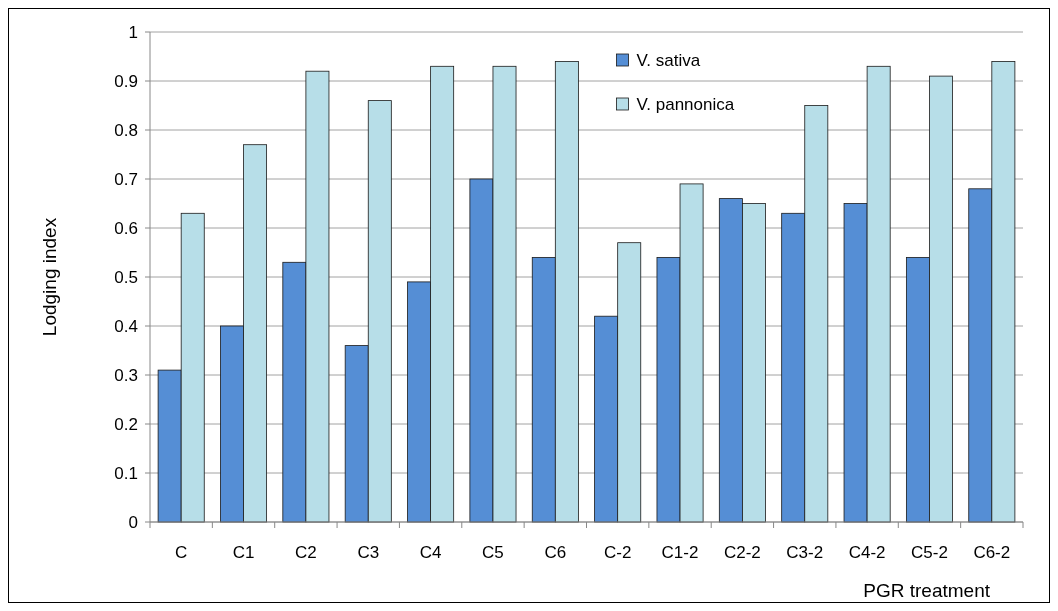  Describe the element at coordinates (668, 60) in the screenshot. I see `legend-label: V. sativa` at that location.